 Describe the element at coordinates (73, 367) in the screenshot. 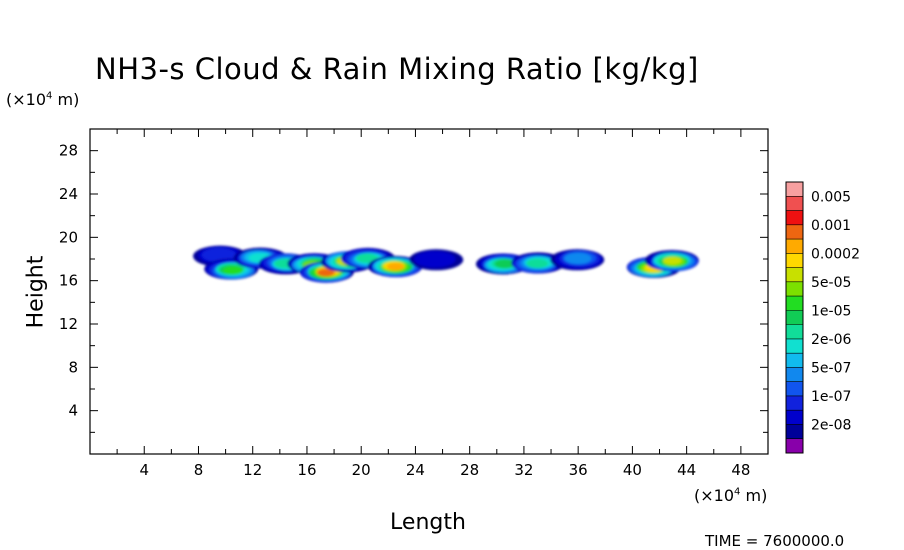

I see `y-tick-label: 8` at that location.